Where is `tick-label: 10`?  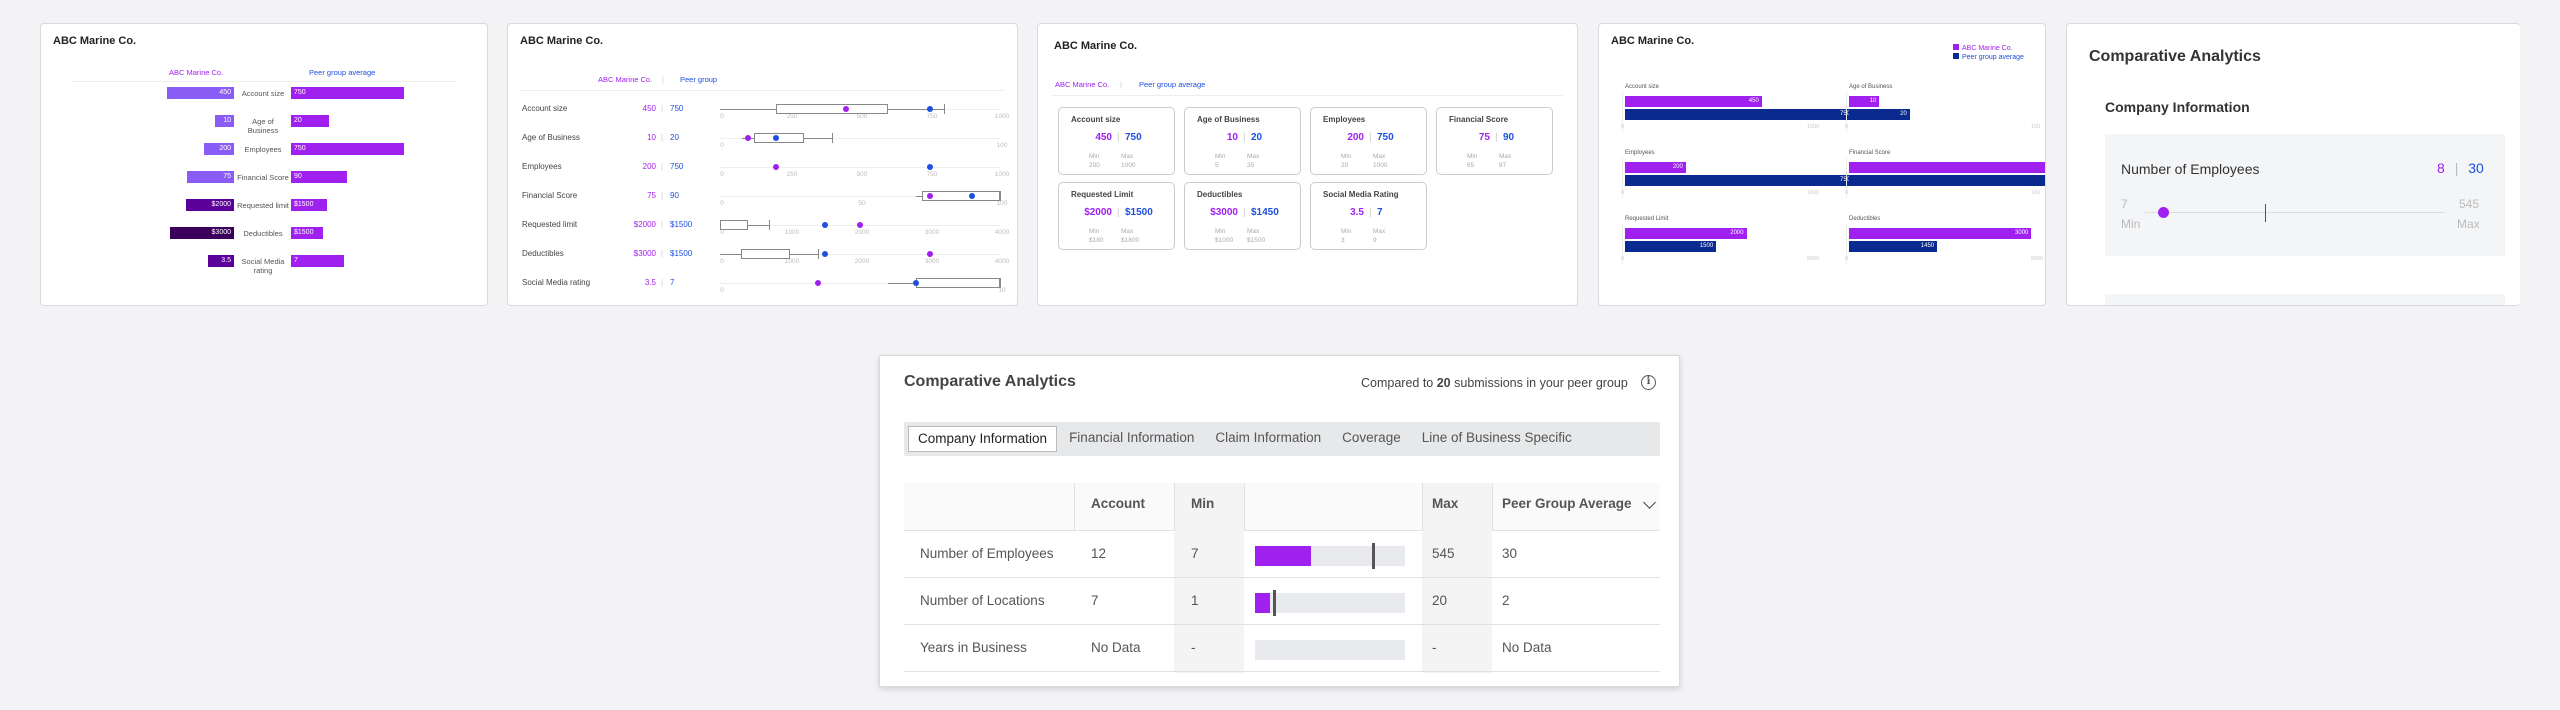 tick-label: 10 is located at coordinates (1002, 290).